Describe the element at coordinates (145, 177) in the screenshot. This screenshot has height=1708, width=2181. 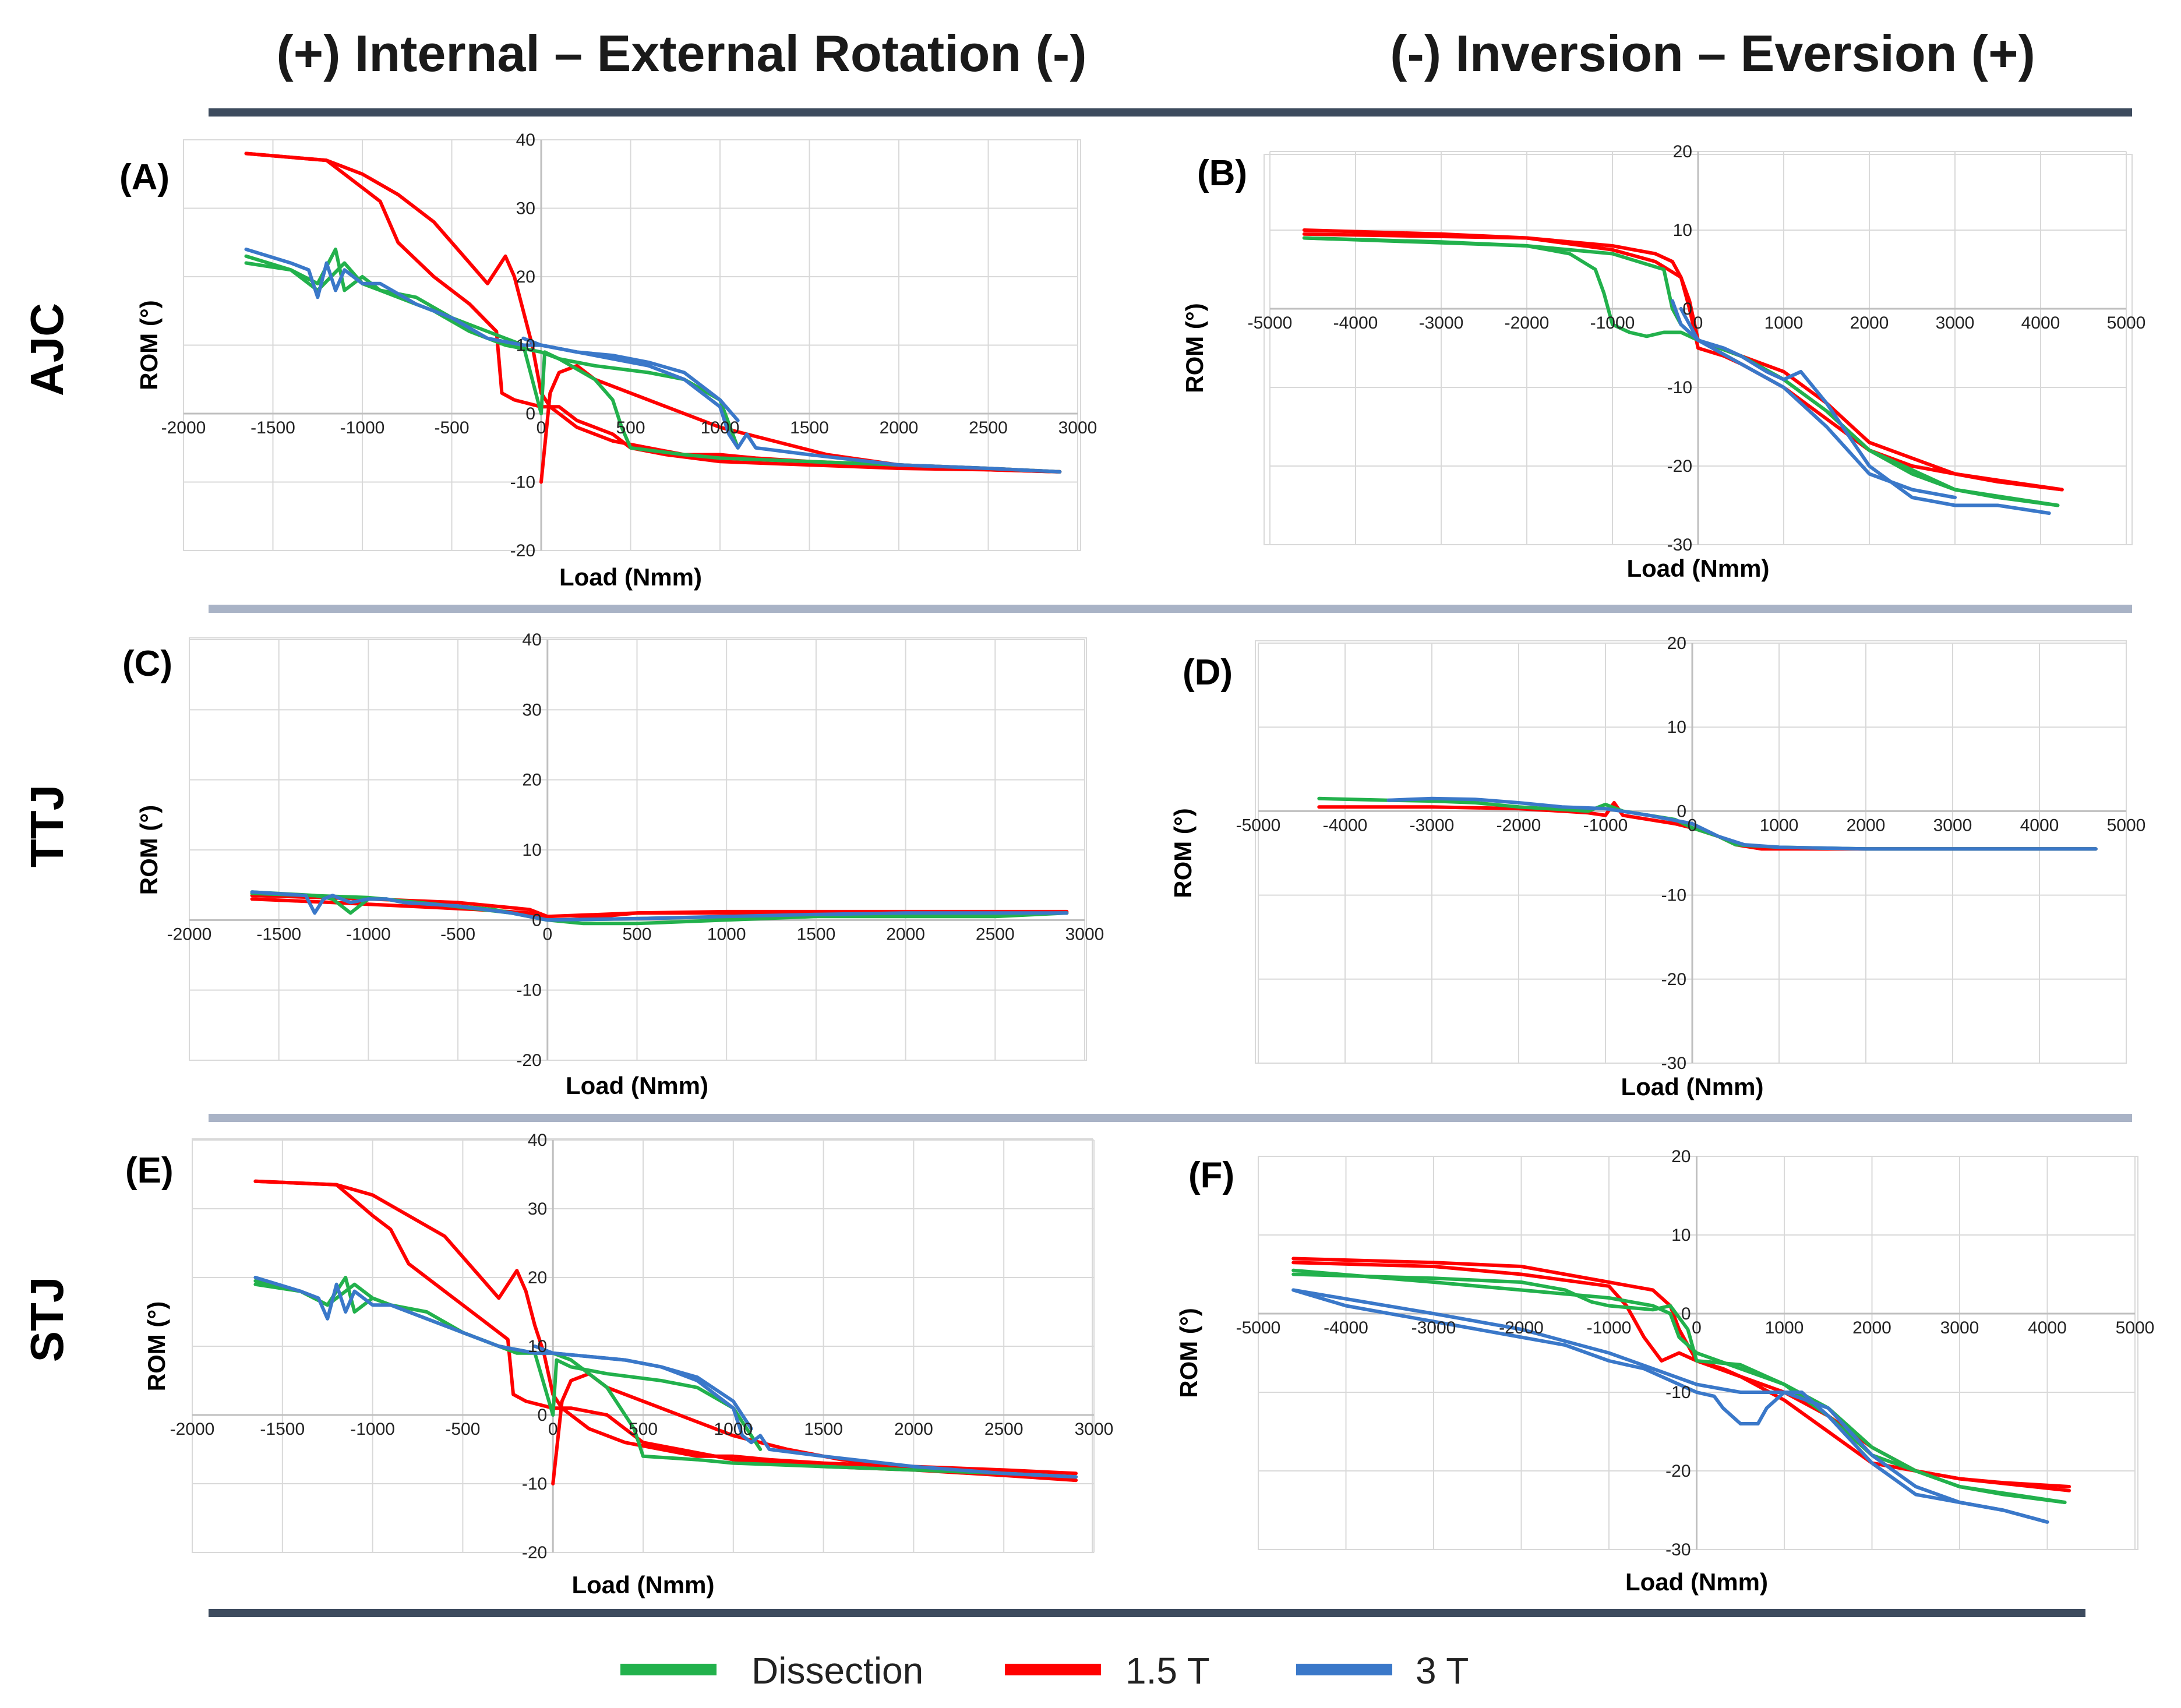
I see `panel-label: (A)` at that location.